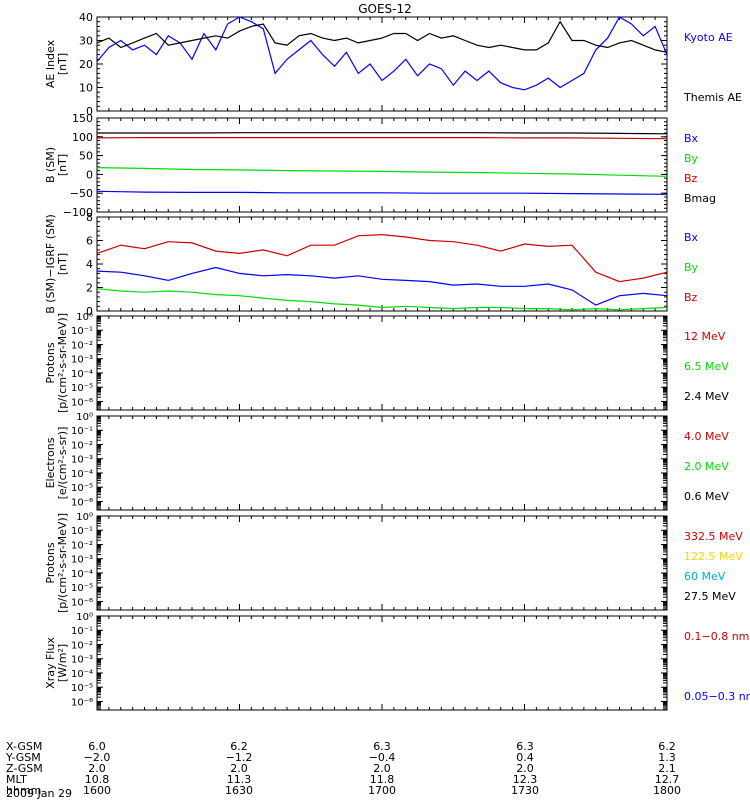 The image size is (750, 800). Describe the element at coordinates (89, 264) in the screenshot. I see `y-tick-label: 4` at that location.